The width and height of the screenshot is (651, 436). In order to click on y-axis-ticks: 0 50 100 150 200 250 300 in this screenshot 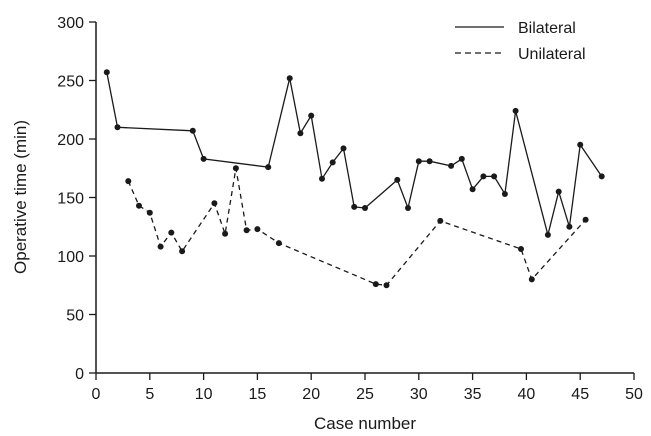, I will do `click(76, 199)`.